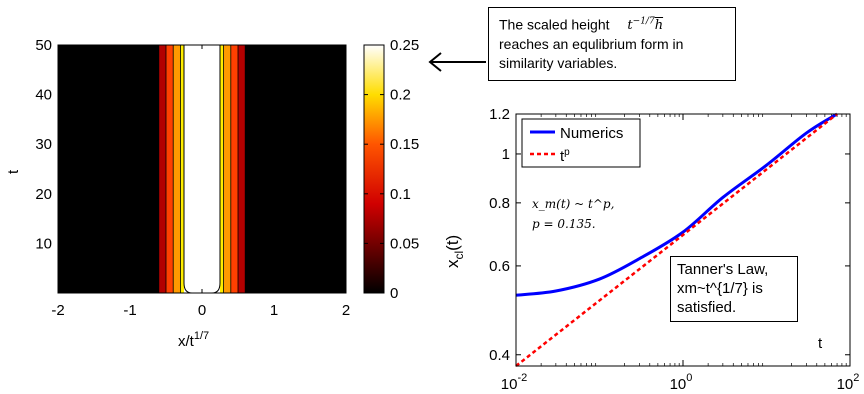  I want to click on equilibrium-note-line-3: similarity variables., so click(558, 63).